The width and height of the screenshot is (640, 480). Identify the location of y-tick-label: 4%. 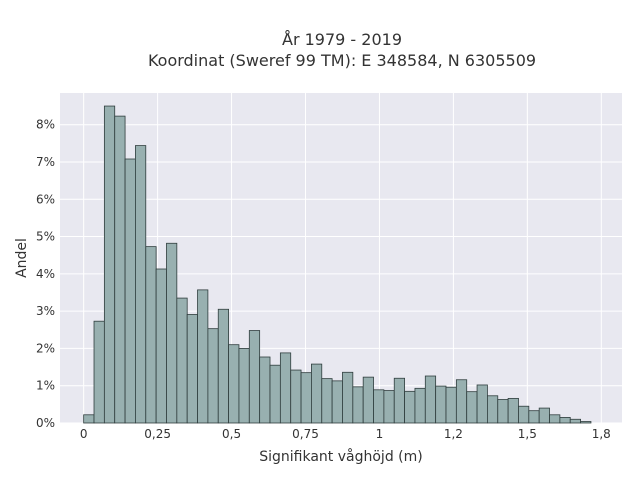
(45, 274).